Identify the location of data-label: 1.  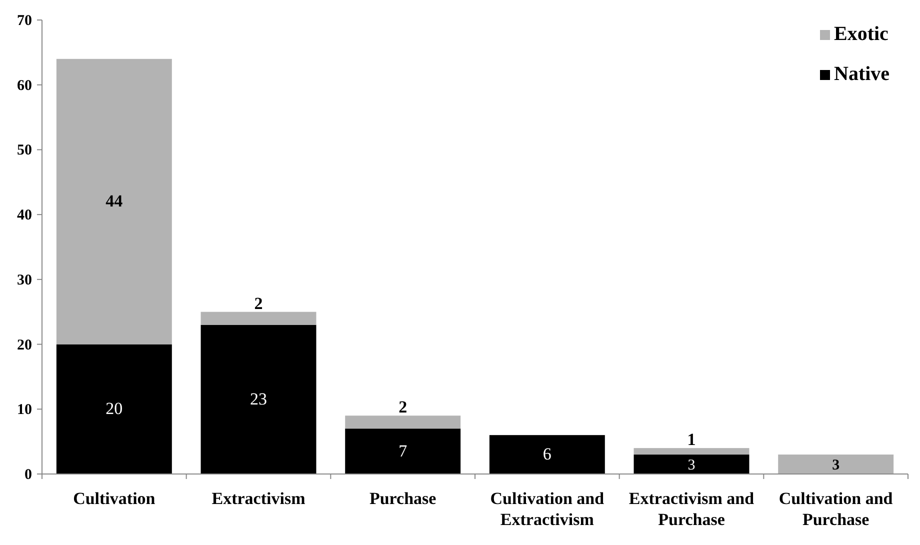
(691, 440).